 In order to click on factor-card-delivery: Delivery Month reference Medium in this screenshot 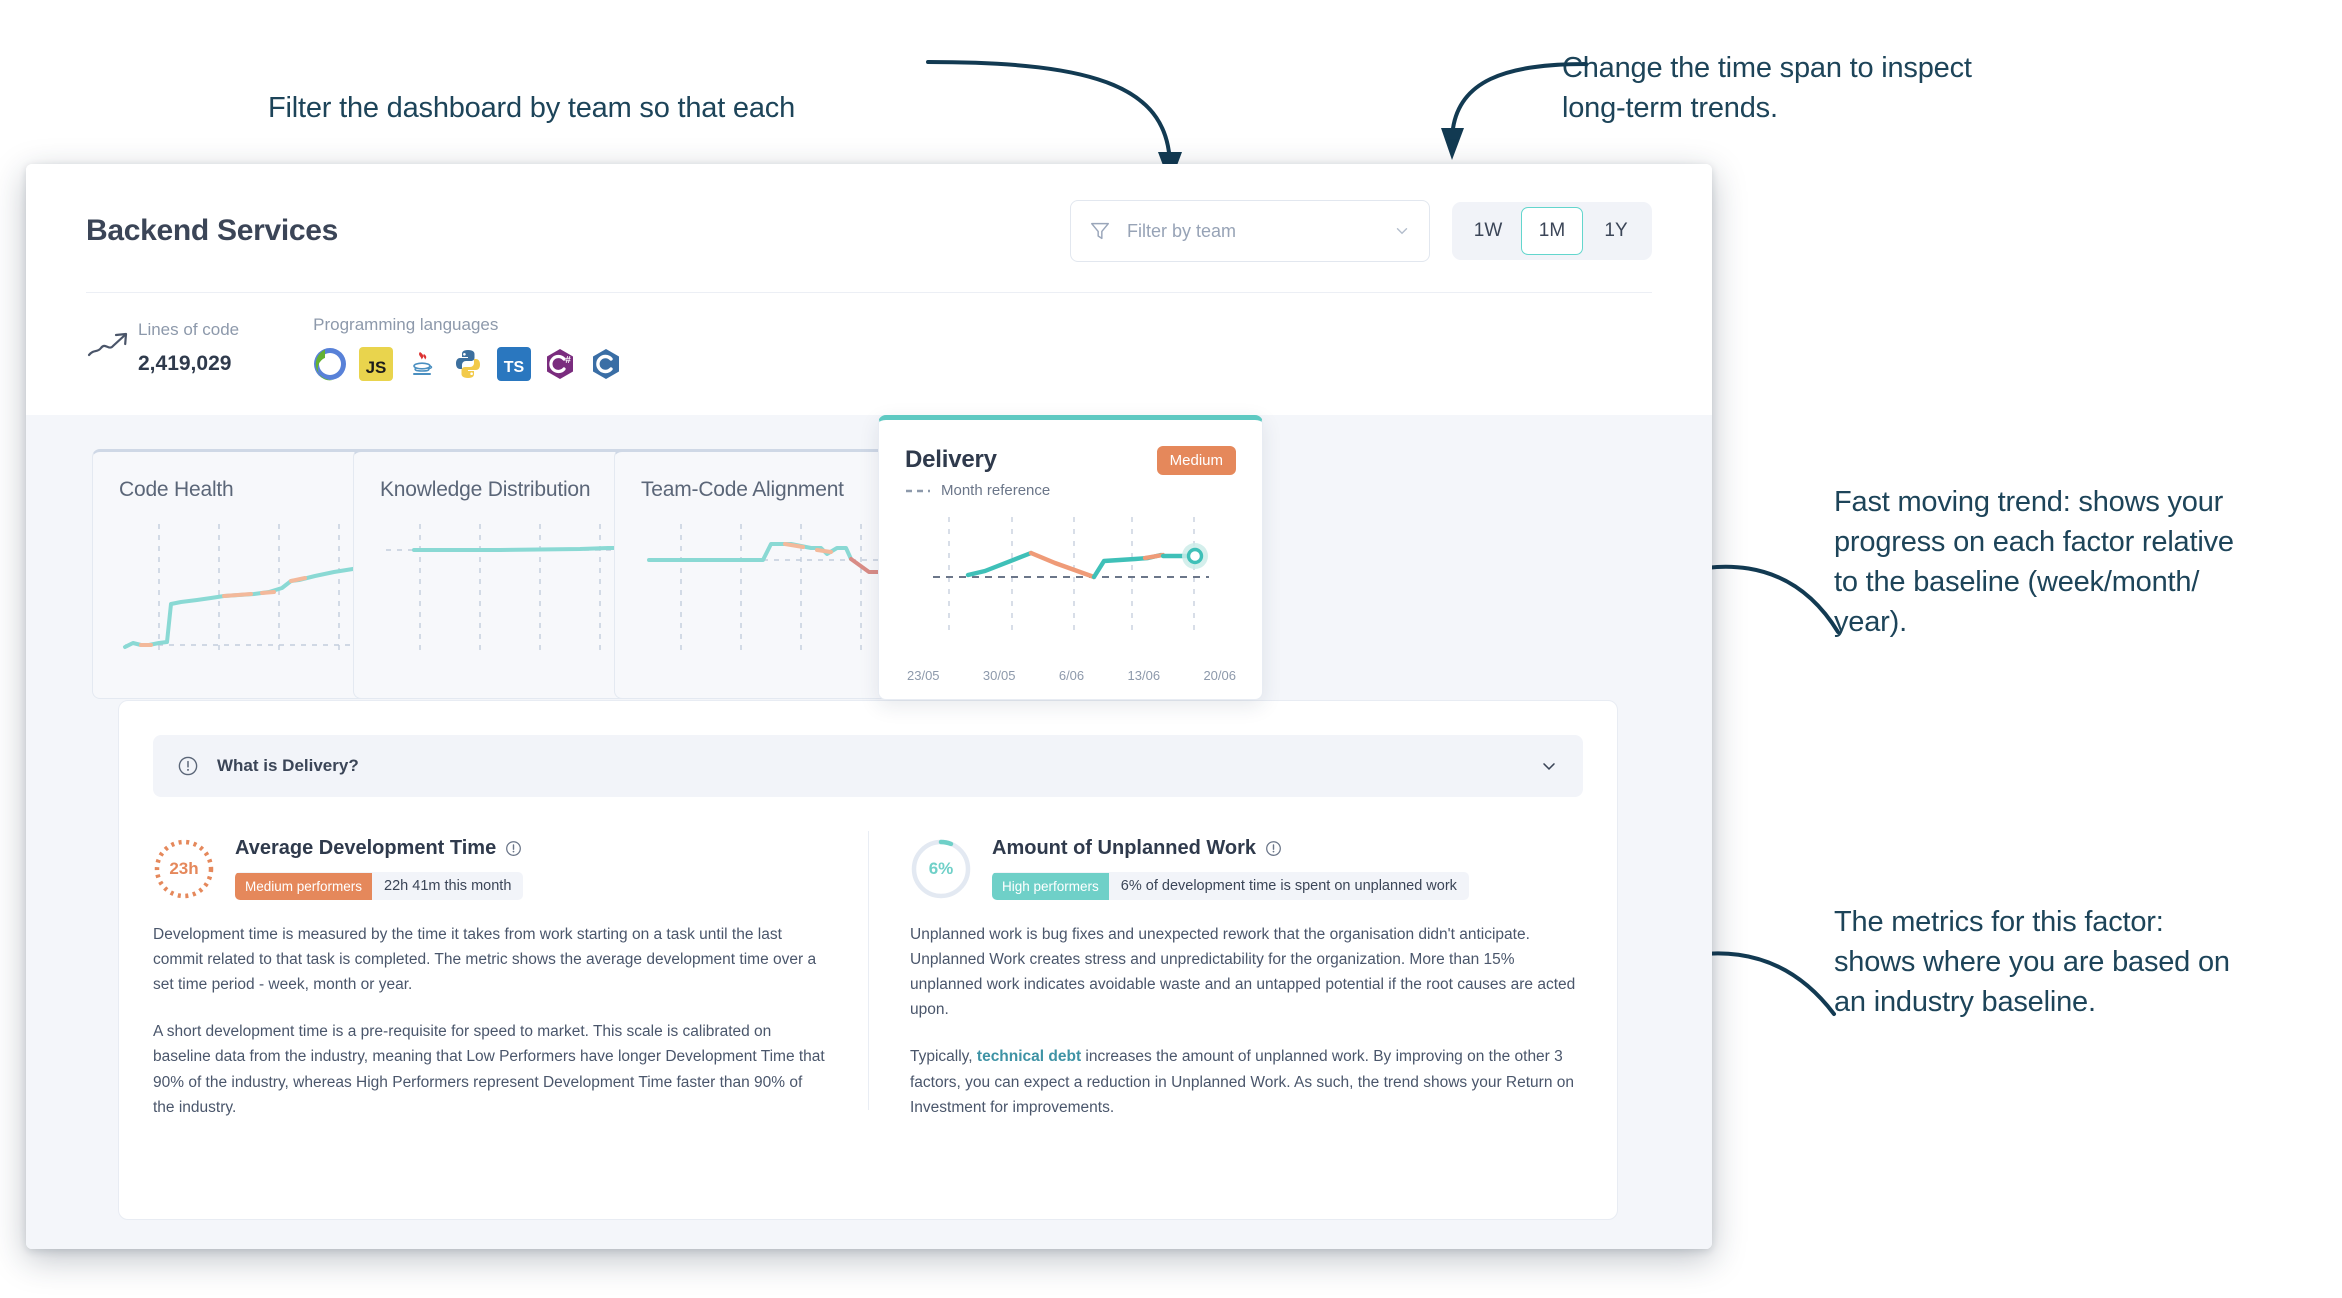, I will do `click(1070, 557)`.